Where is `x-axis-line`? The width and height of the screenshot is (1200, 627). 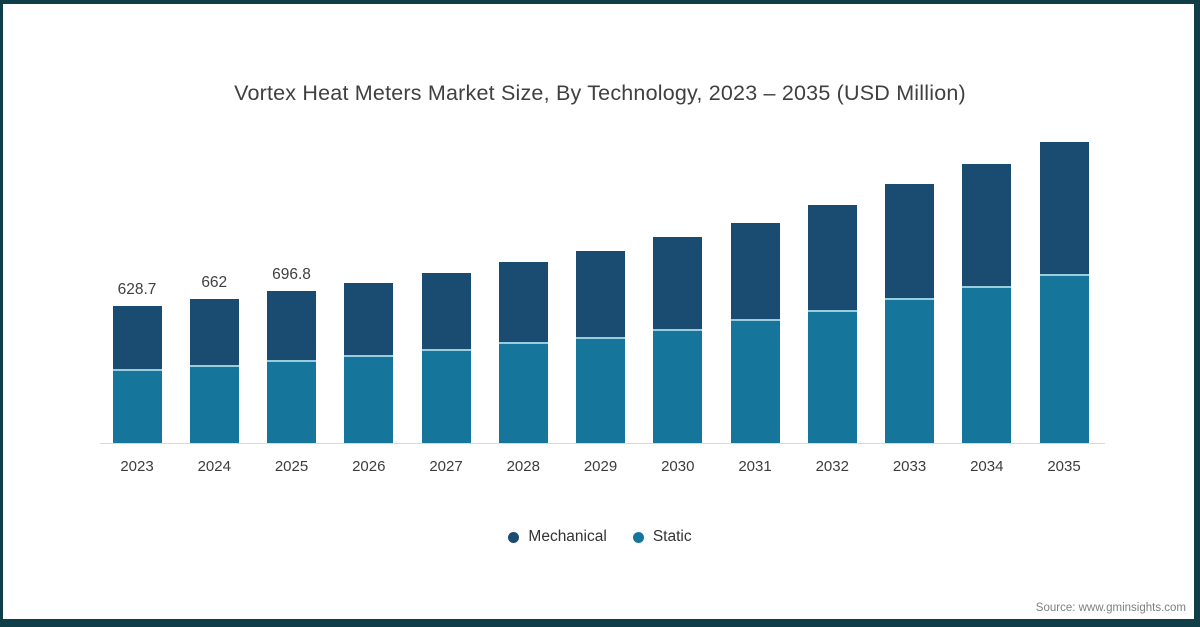 x-axis-line is located at coordinates (602, 443).